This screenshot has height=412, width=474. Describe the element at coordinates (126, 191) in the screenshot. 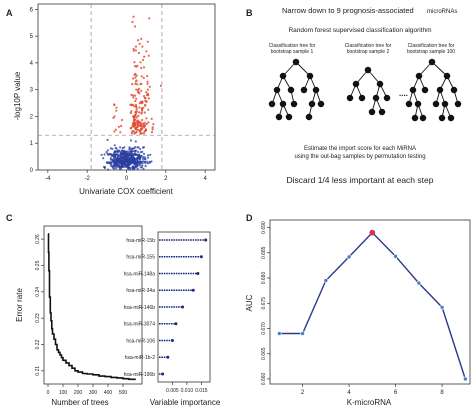

I see `panel-a-xlabel: Univariate COX coefficient` at that location.